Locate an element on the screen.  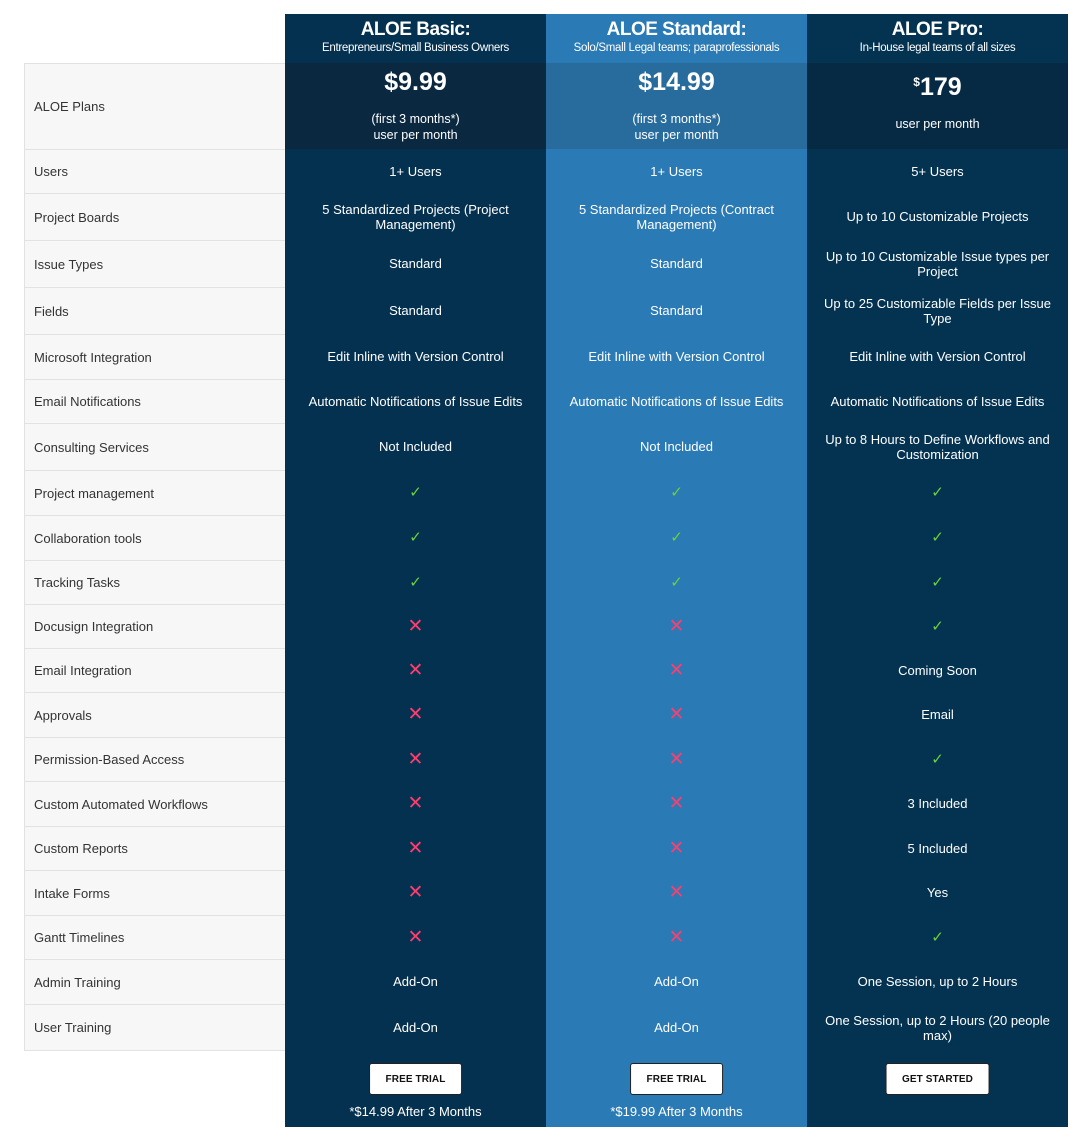
get-started-button: GET STARTED is located at coordinates (937, 1079).